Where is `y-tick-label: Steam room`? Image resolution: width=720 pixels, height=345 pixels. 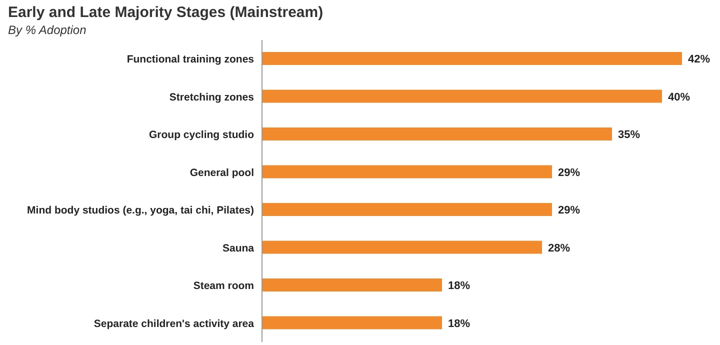
y-tick-label: Steam room is located at coordinates (223, 286).